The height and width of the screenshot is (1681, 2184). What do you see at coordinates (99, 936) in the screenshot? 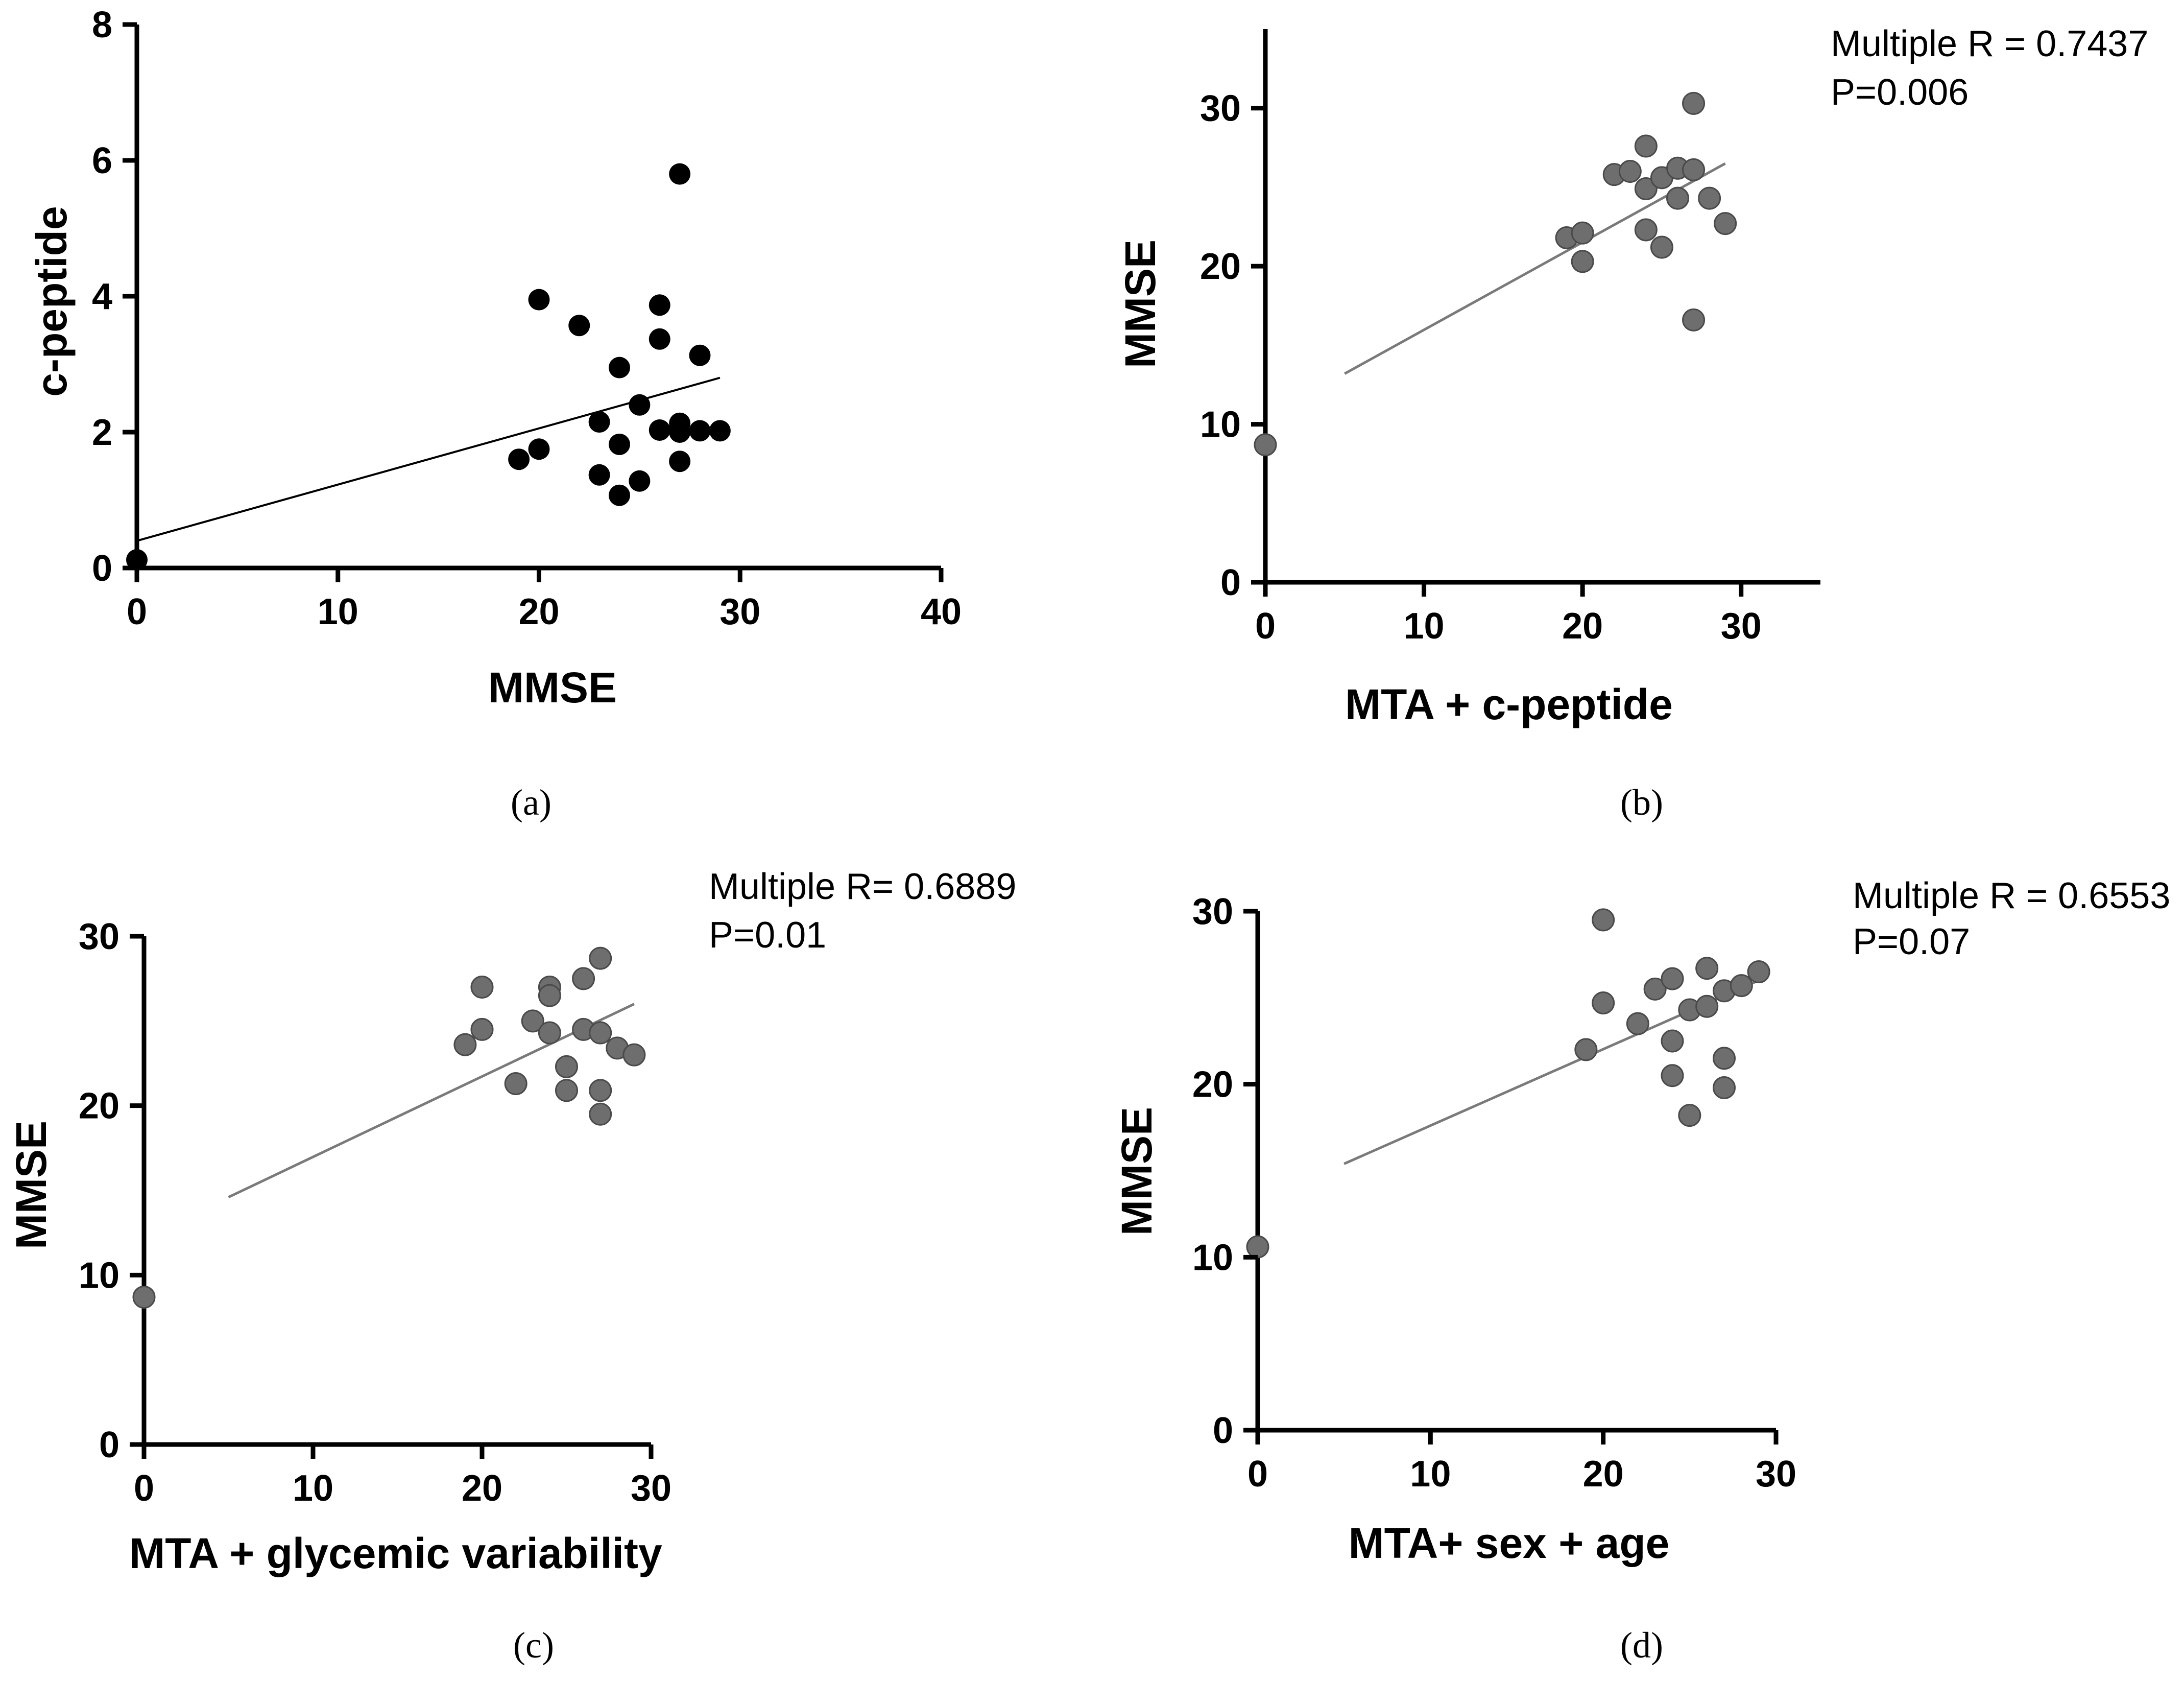
I see `panel-c-y-tick-label: 30` at bounding box center [99, 936].